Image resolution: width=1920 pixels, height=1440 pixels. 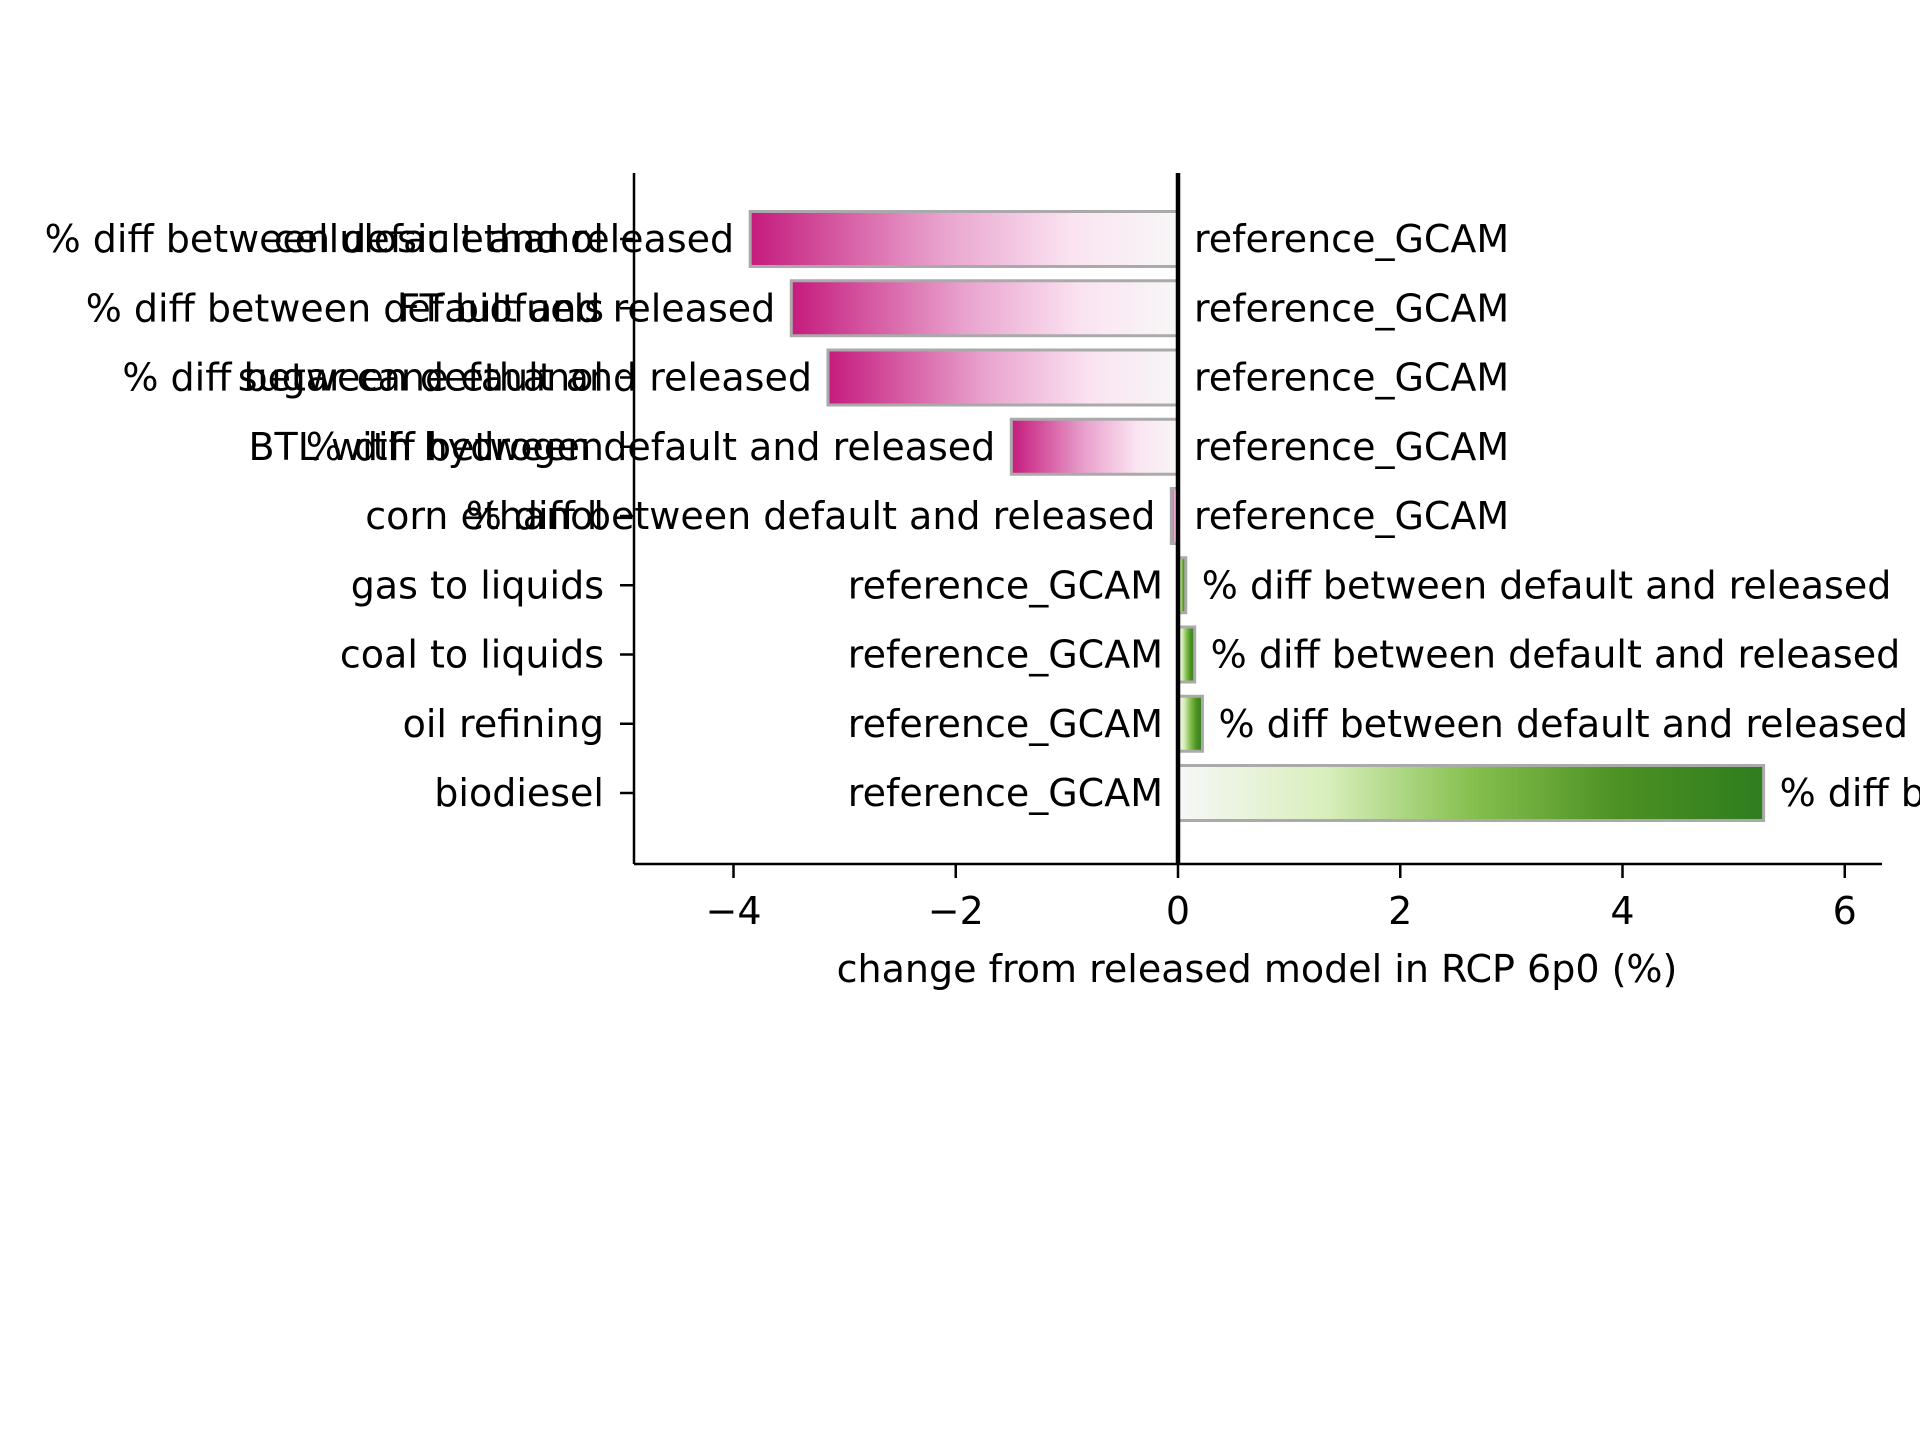 I want to click on y-tick-label: corn ethanol, so click(x=484, y=516).